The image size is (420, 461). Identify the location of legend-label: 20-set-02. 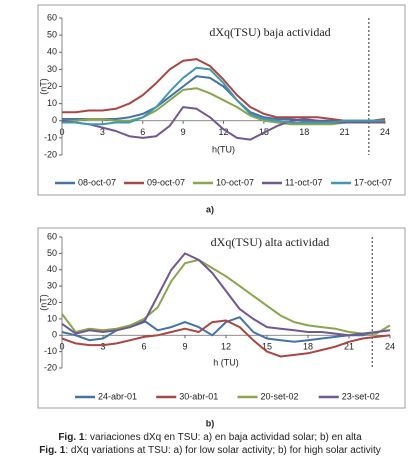
(280, 396).